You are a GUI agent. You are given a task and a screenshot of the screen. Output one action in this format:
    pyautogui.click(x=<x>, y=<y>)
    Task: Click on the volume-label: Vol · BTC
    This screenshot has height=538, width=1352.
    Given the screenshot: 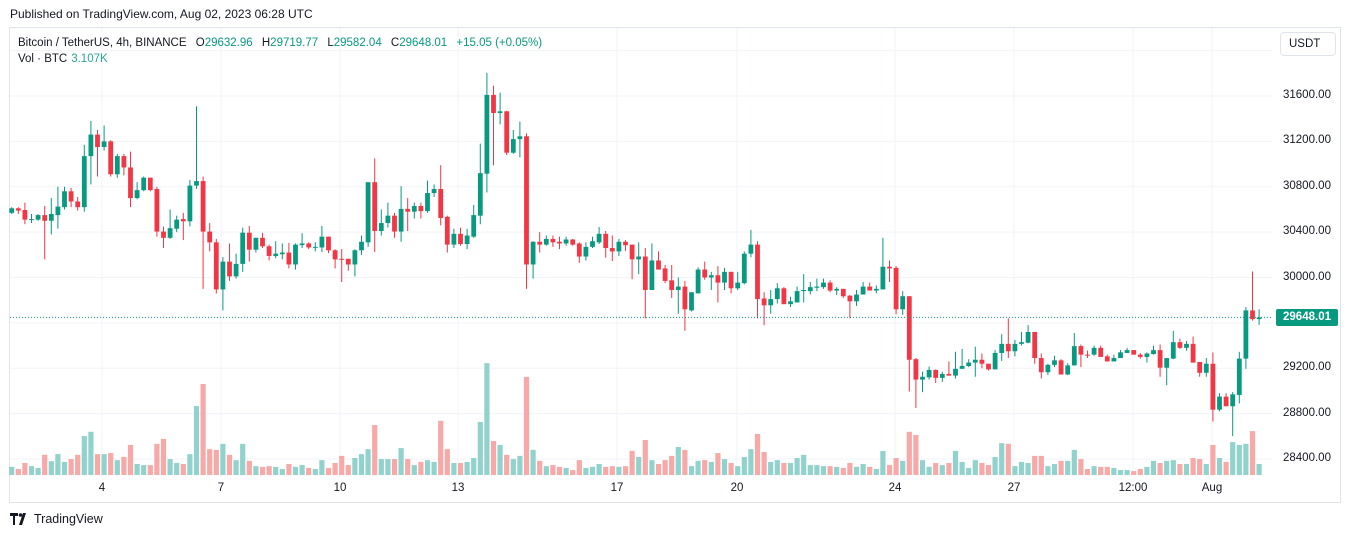 What is the action you would take?
    pyautogui.click(x=43, y=59)
    